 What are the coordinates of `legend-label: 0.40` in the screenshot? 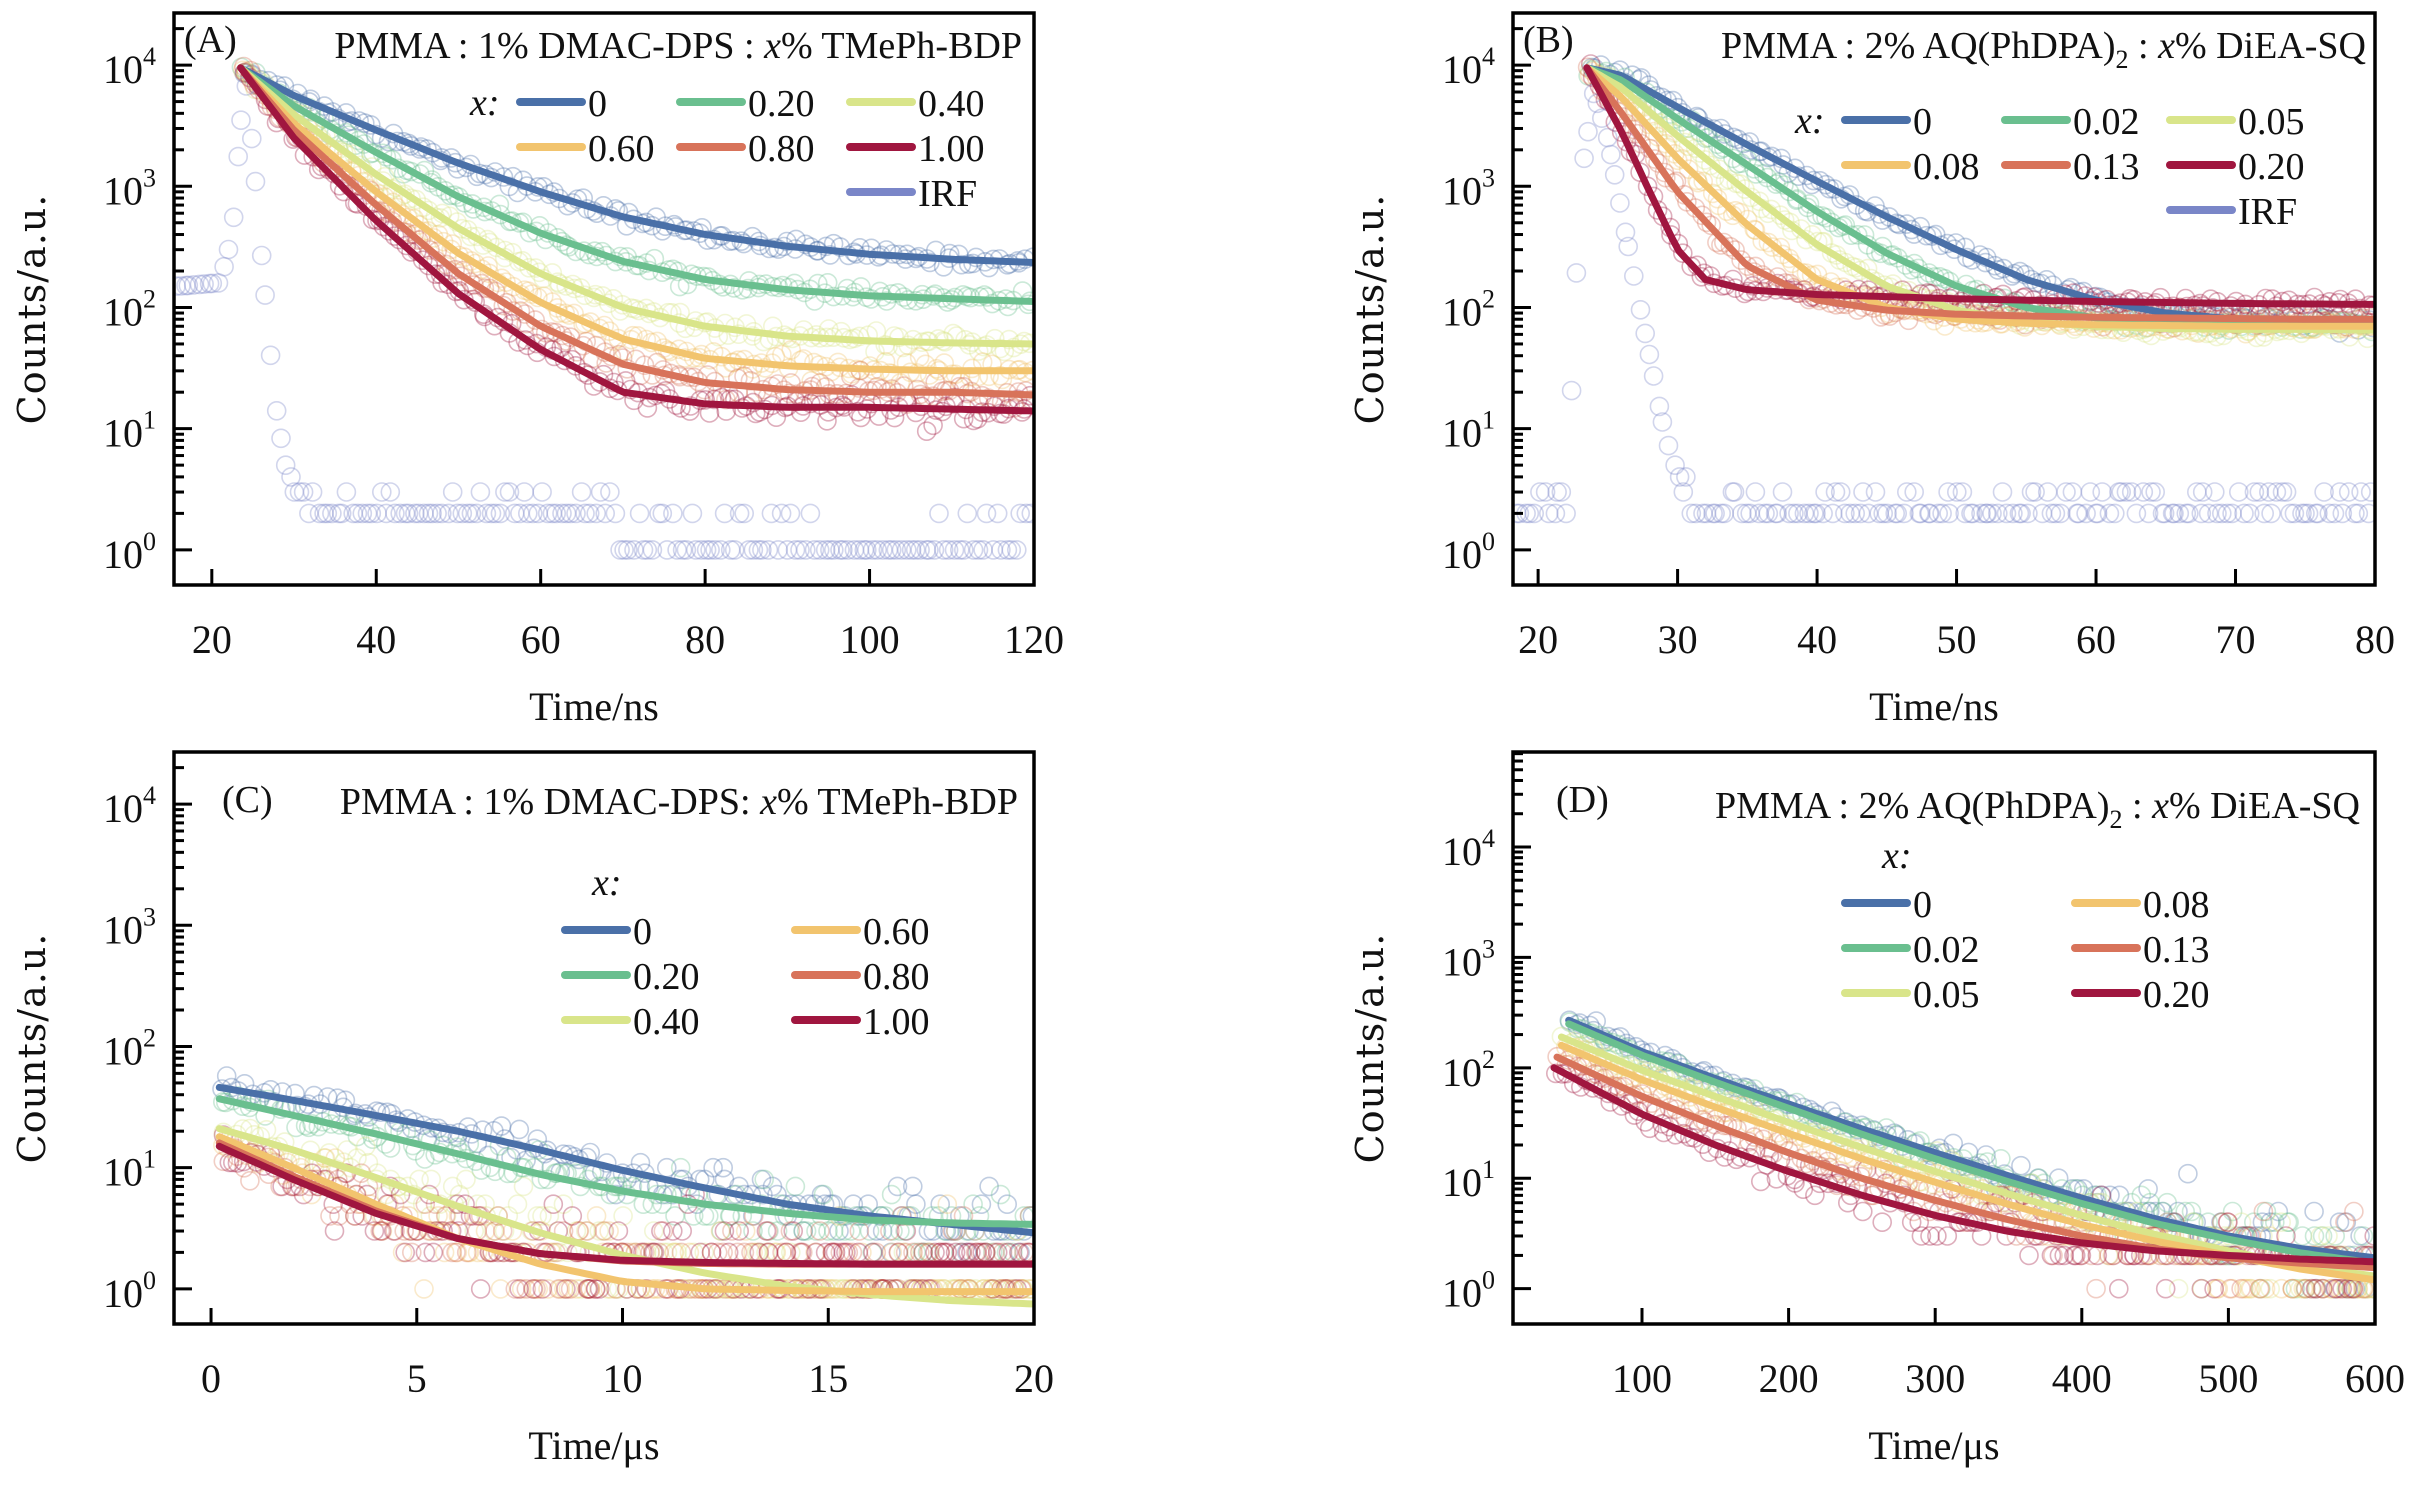 It's located at (666, 1022).